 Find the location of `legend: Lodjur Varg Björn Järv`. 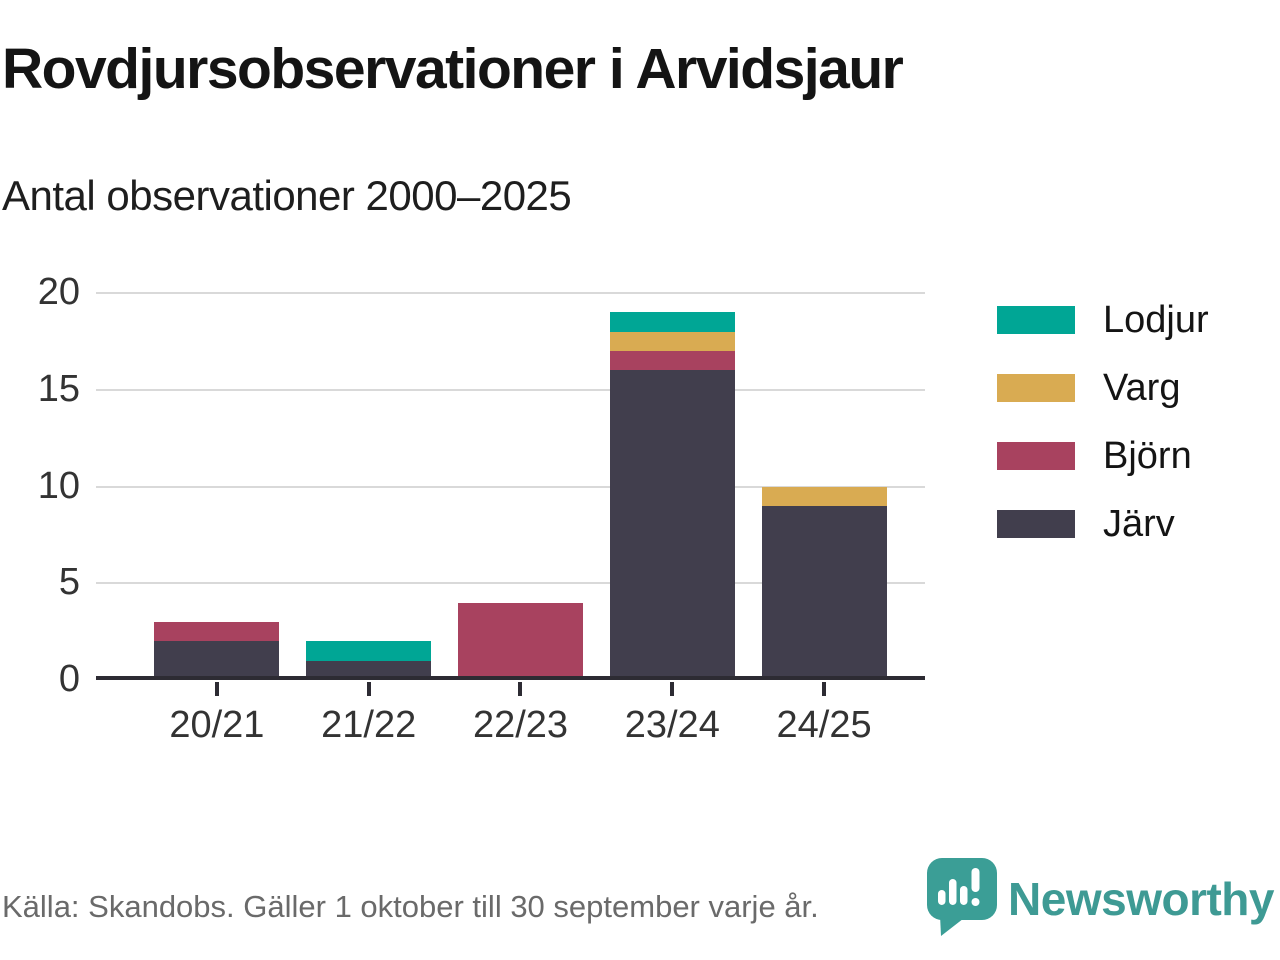

legend: Lodjur Varg Björn Järv is located at coordinates (1103, 422).